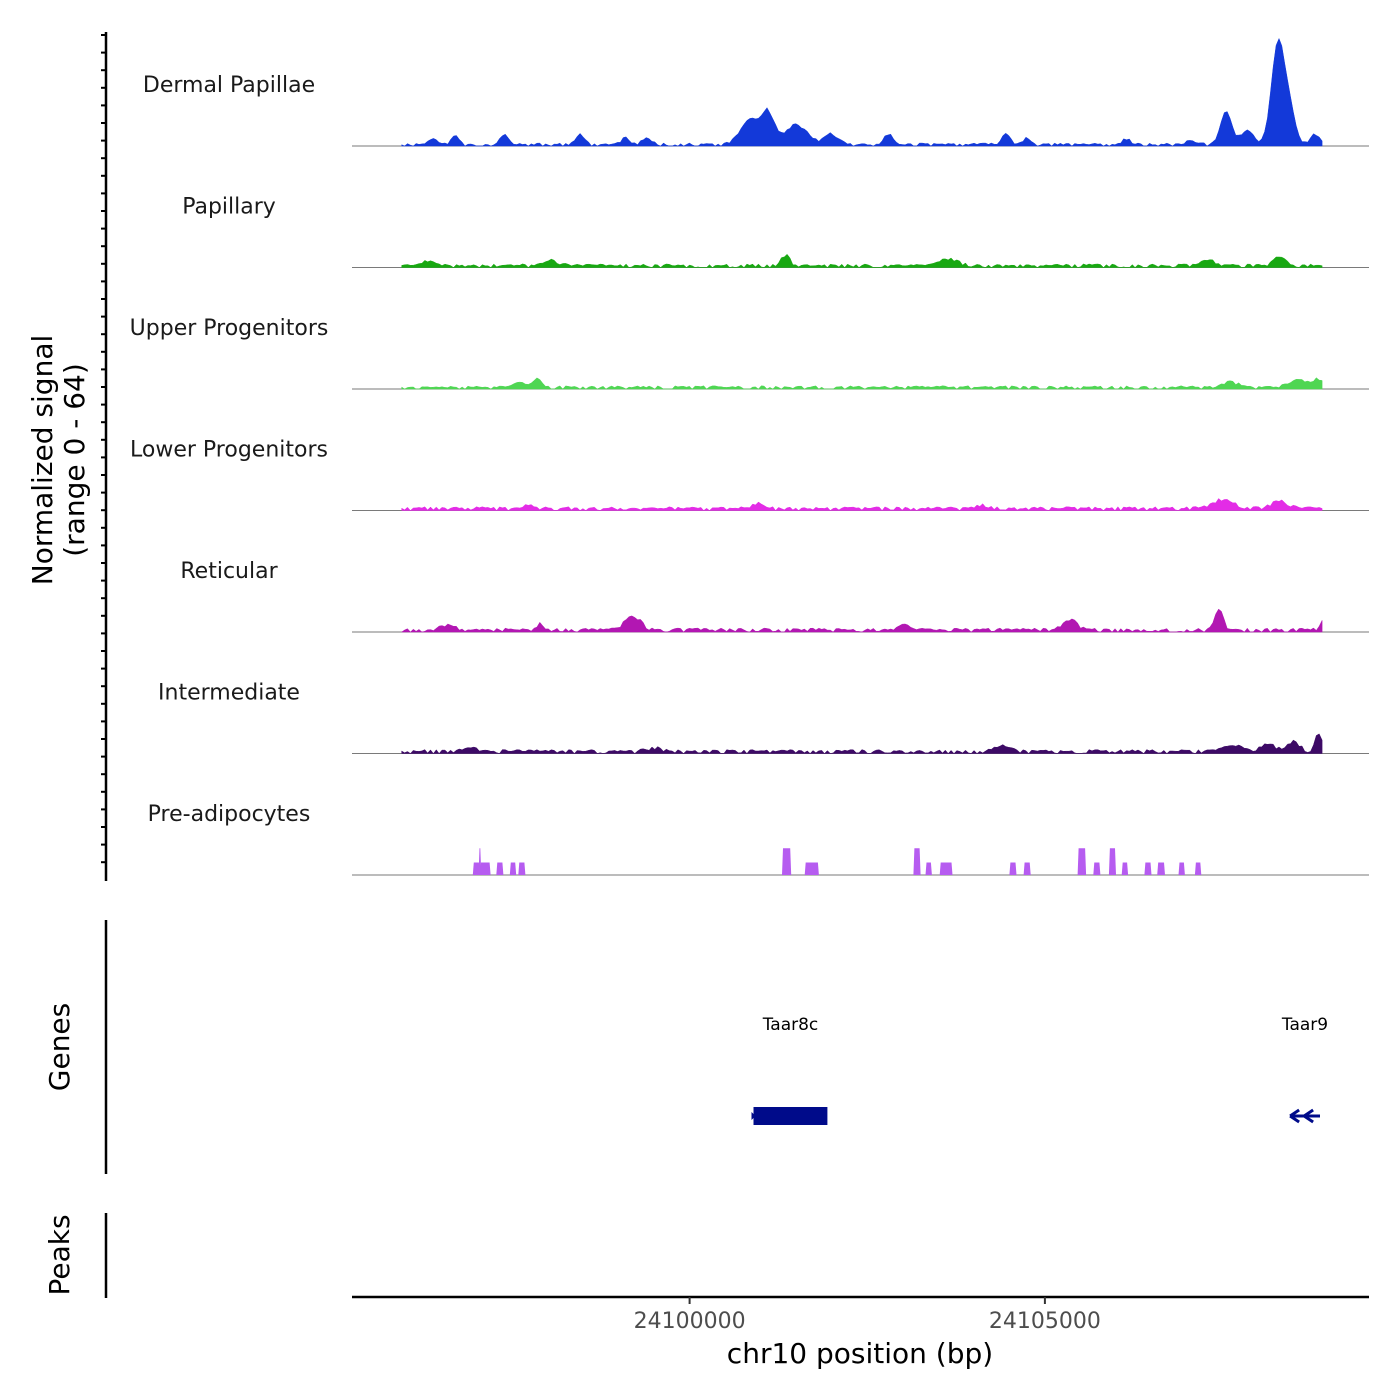 The image size is (1400, 1400). What do you see at coordinates (774, 596) in the screenshot?
I see `track-reticular: Reticular` at bounding box center [774, 596].